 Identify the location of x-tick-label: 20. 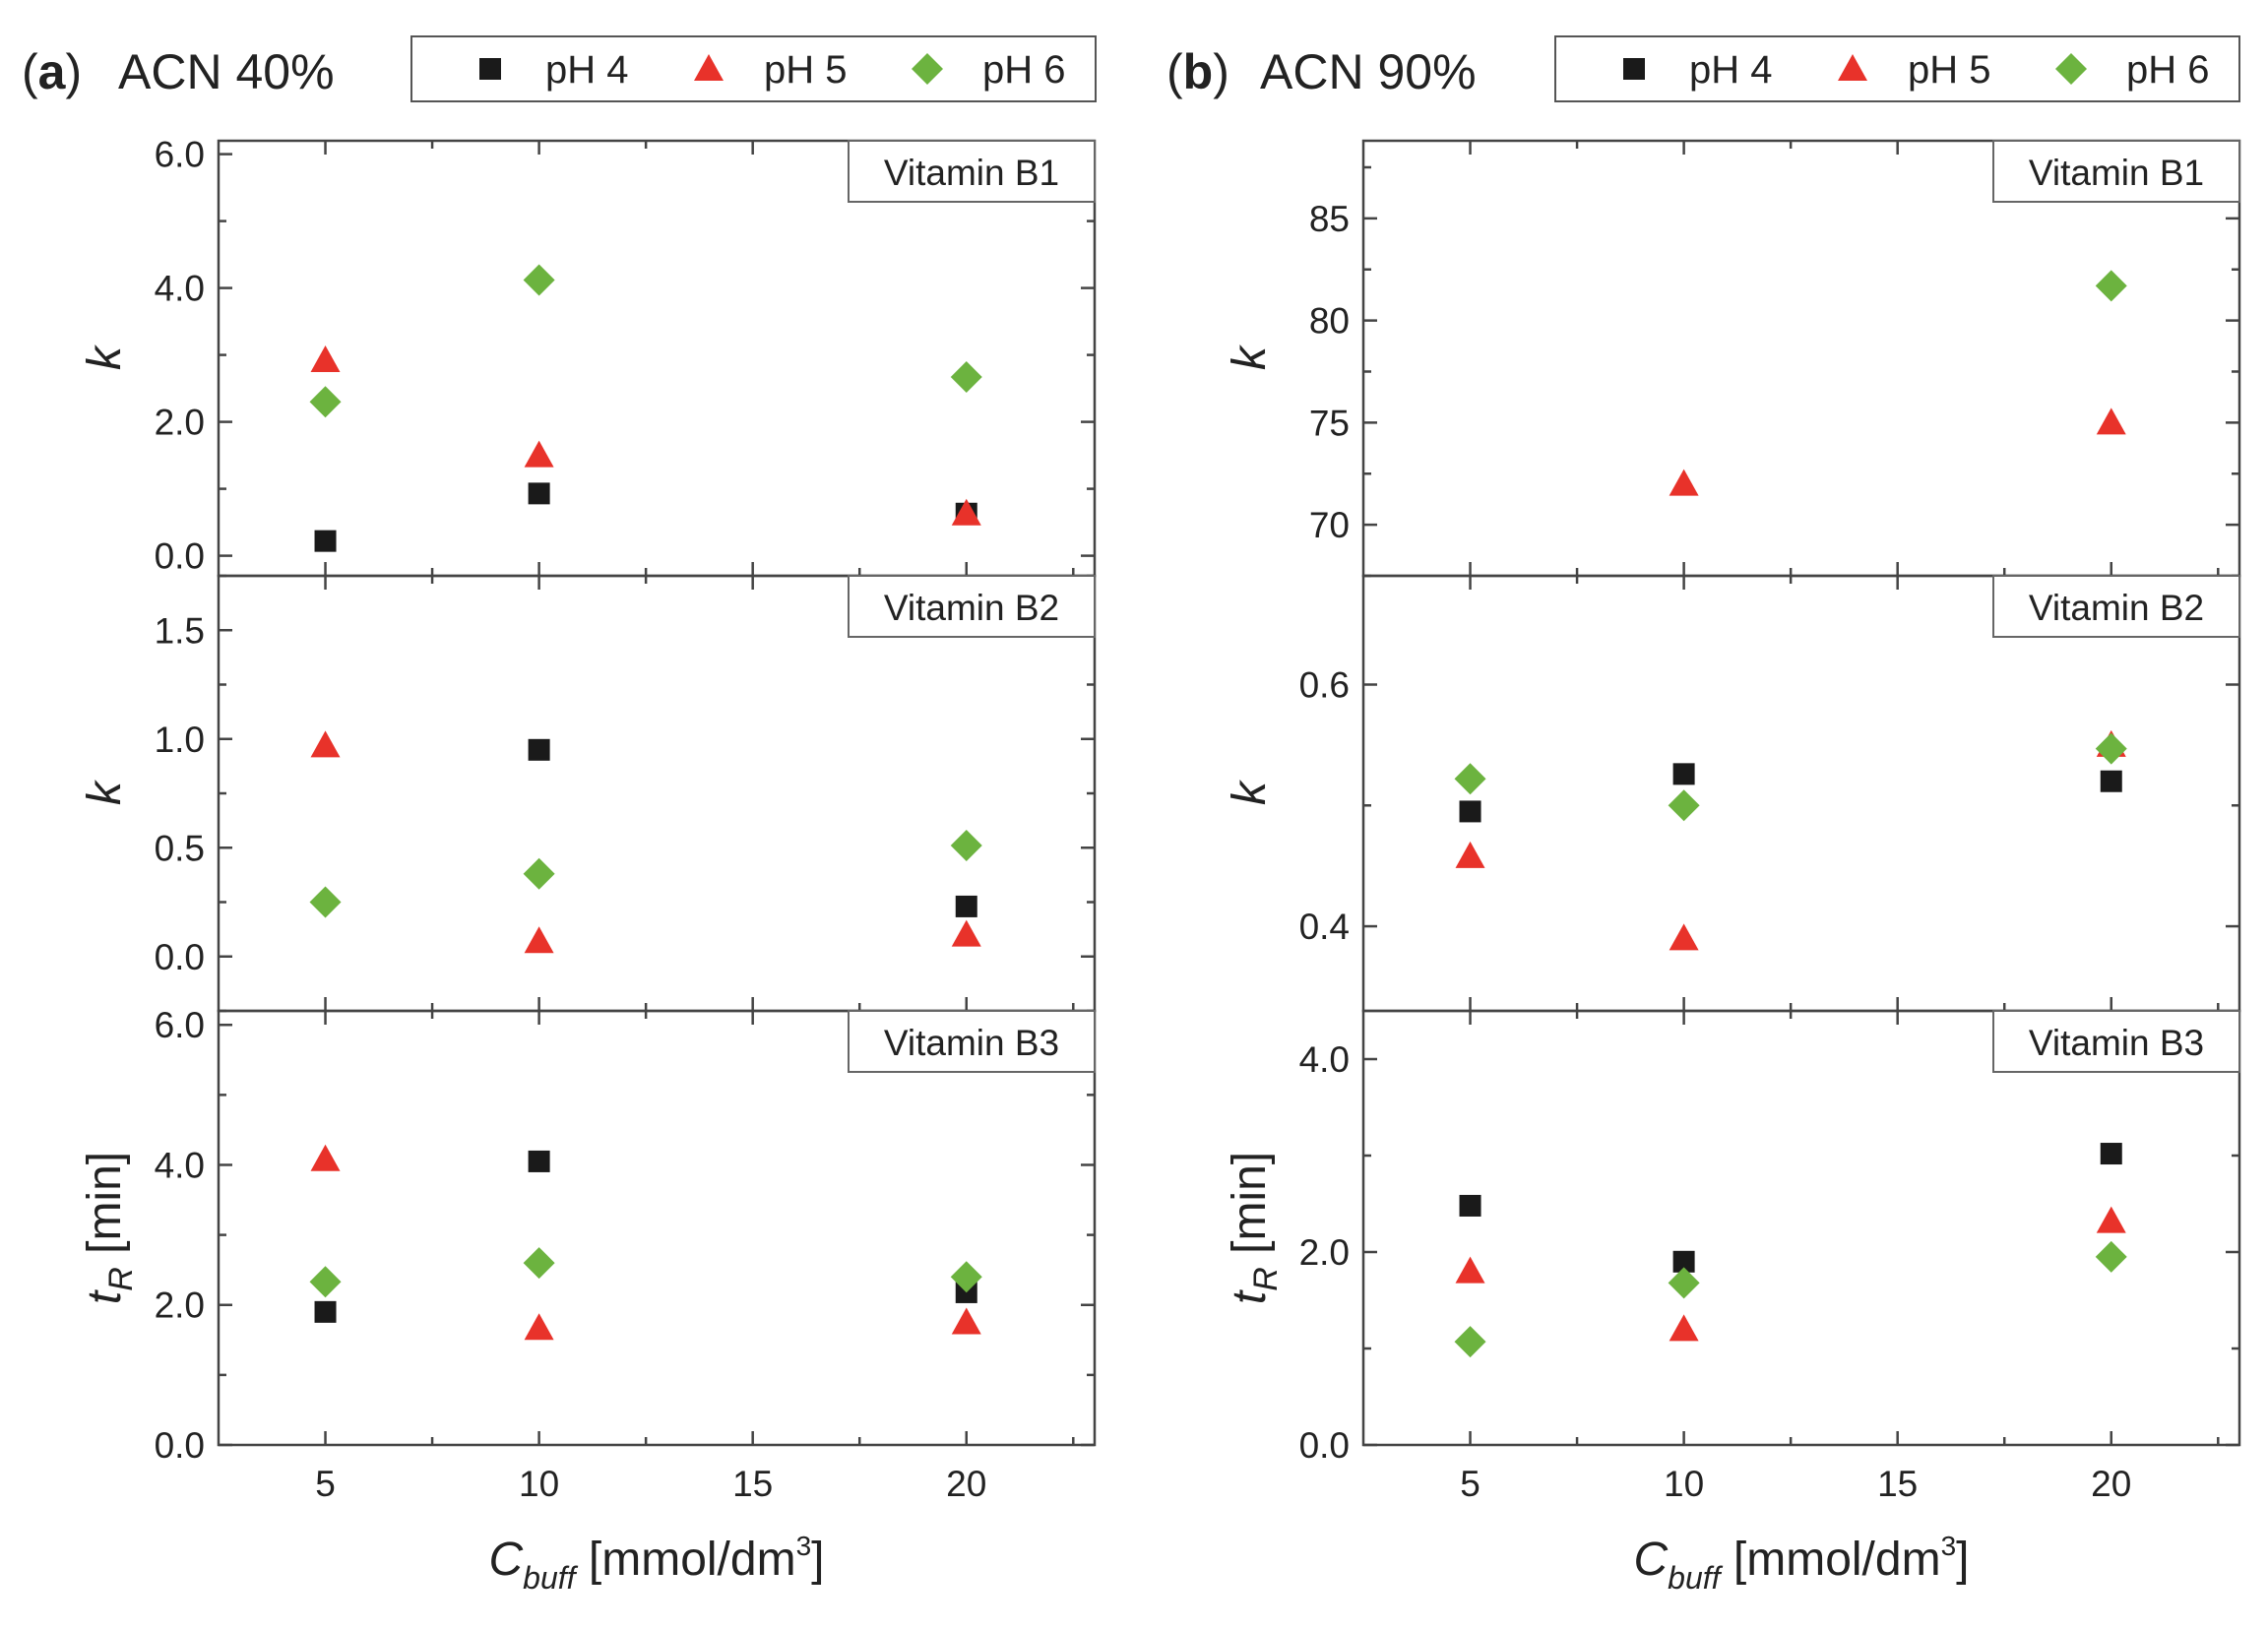
(2111, 1484).